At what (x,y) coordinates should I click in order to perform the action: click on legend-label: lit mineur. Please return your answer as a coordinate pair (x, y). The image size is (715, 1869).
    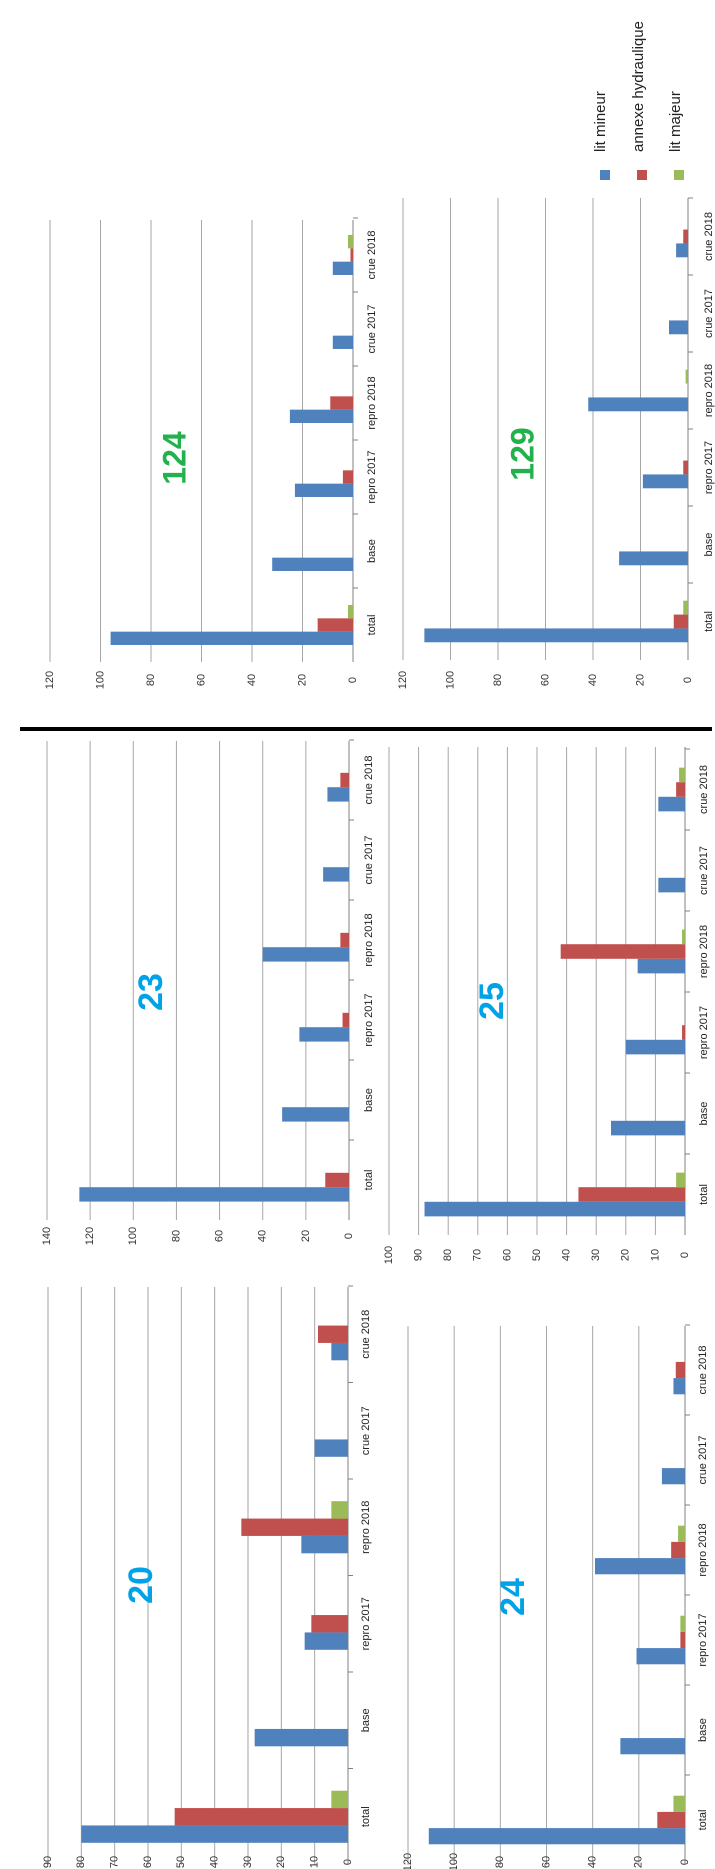
    Looking at the image, I should click on (600, 121).